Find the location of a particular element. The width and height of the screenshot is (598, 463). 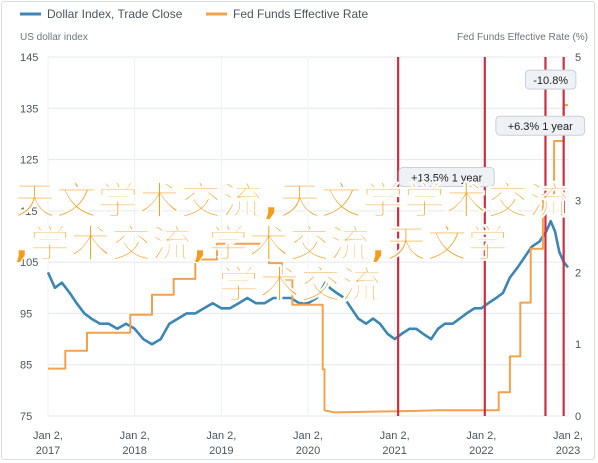

y-left-tick-label: 105 is located at coordinates (29, 263).